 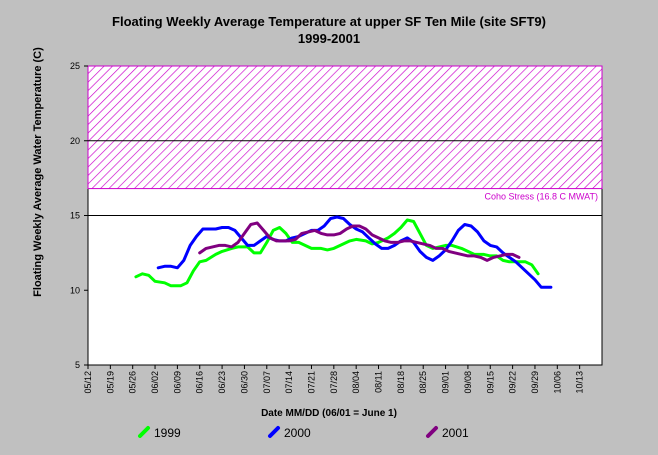 What do you see at coordinates (446, 382) in the screenshot?
I see `x-tick-label: 09/01` at bounding box center [446, 382].